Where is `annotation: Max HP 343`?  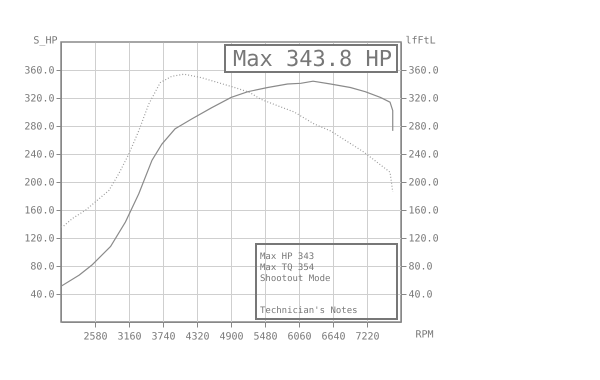
annotation: Max HP 343 is located at coordinates (287, 257).